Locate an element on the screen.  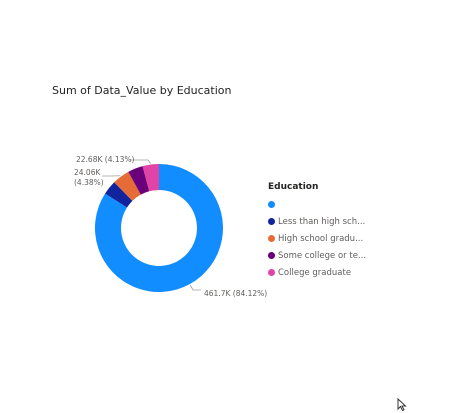
donut-slices is located at coordinates (158, 228).